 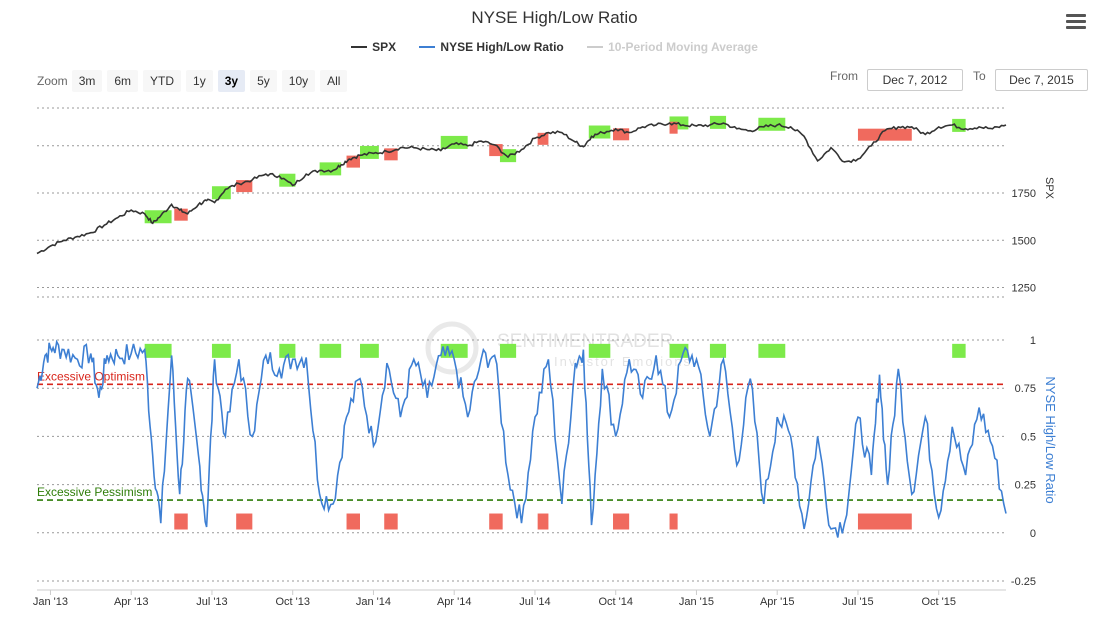 I want to click on zoom-1y-button: 1y, so click(x=199, y=81).